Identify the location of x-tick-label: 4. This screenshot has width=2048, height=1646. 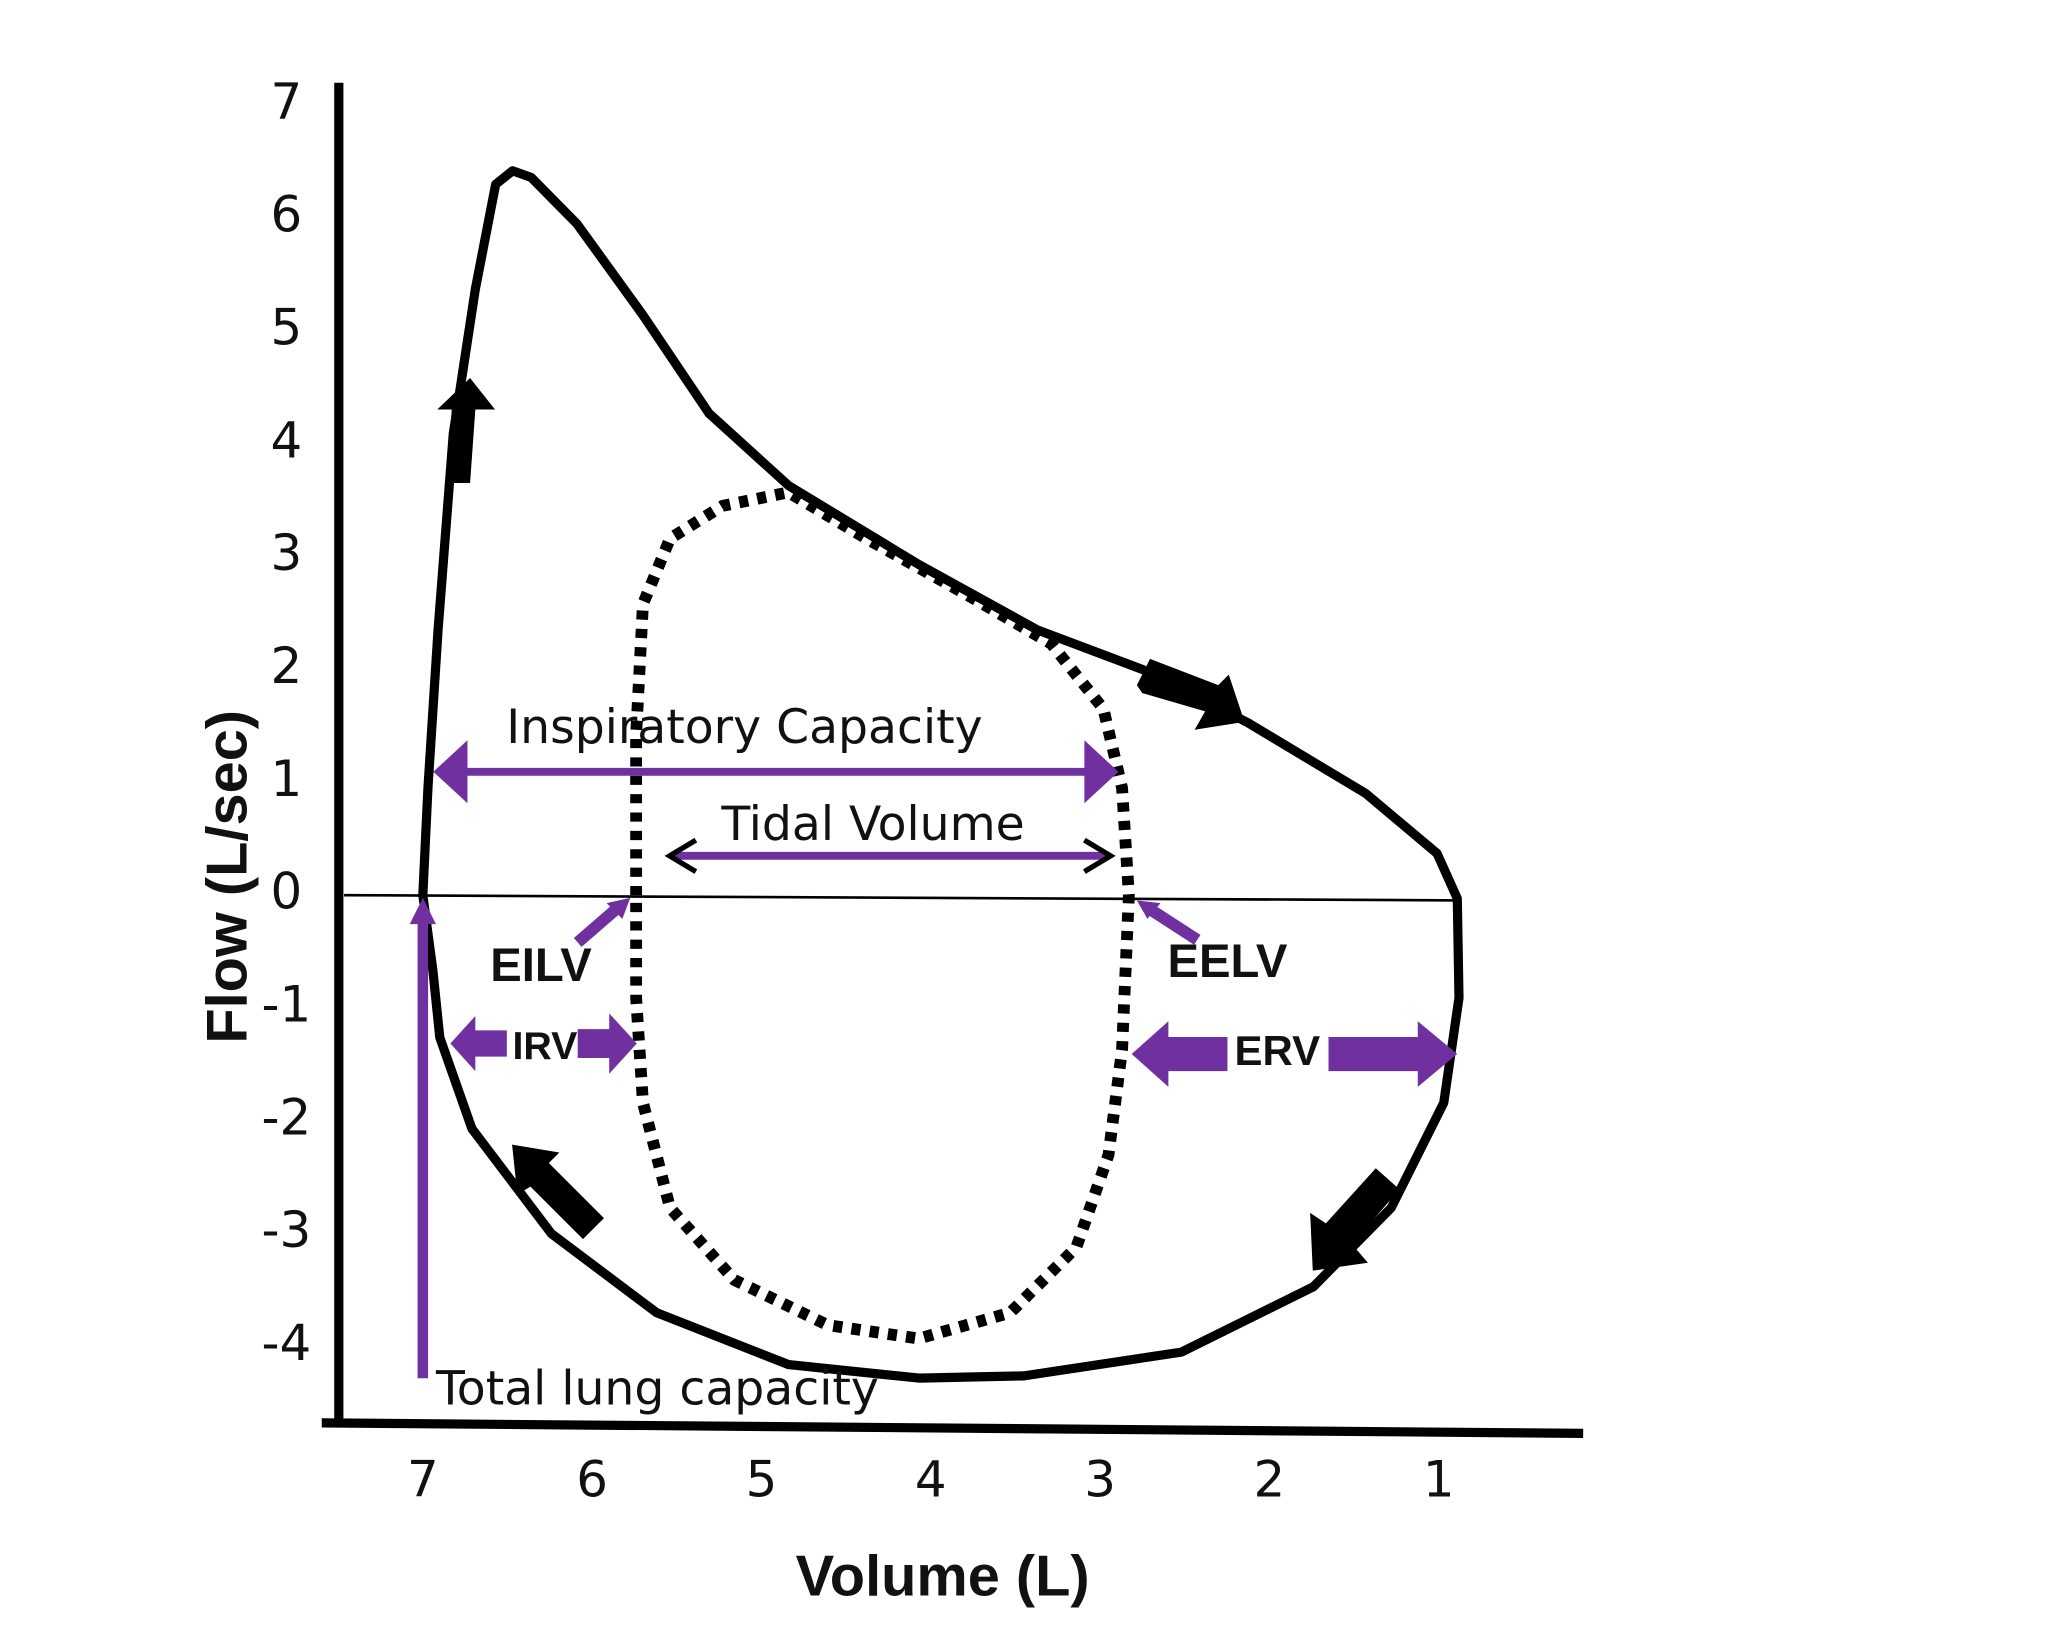
(931, 1480).